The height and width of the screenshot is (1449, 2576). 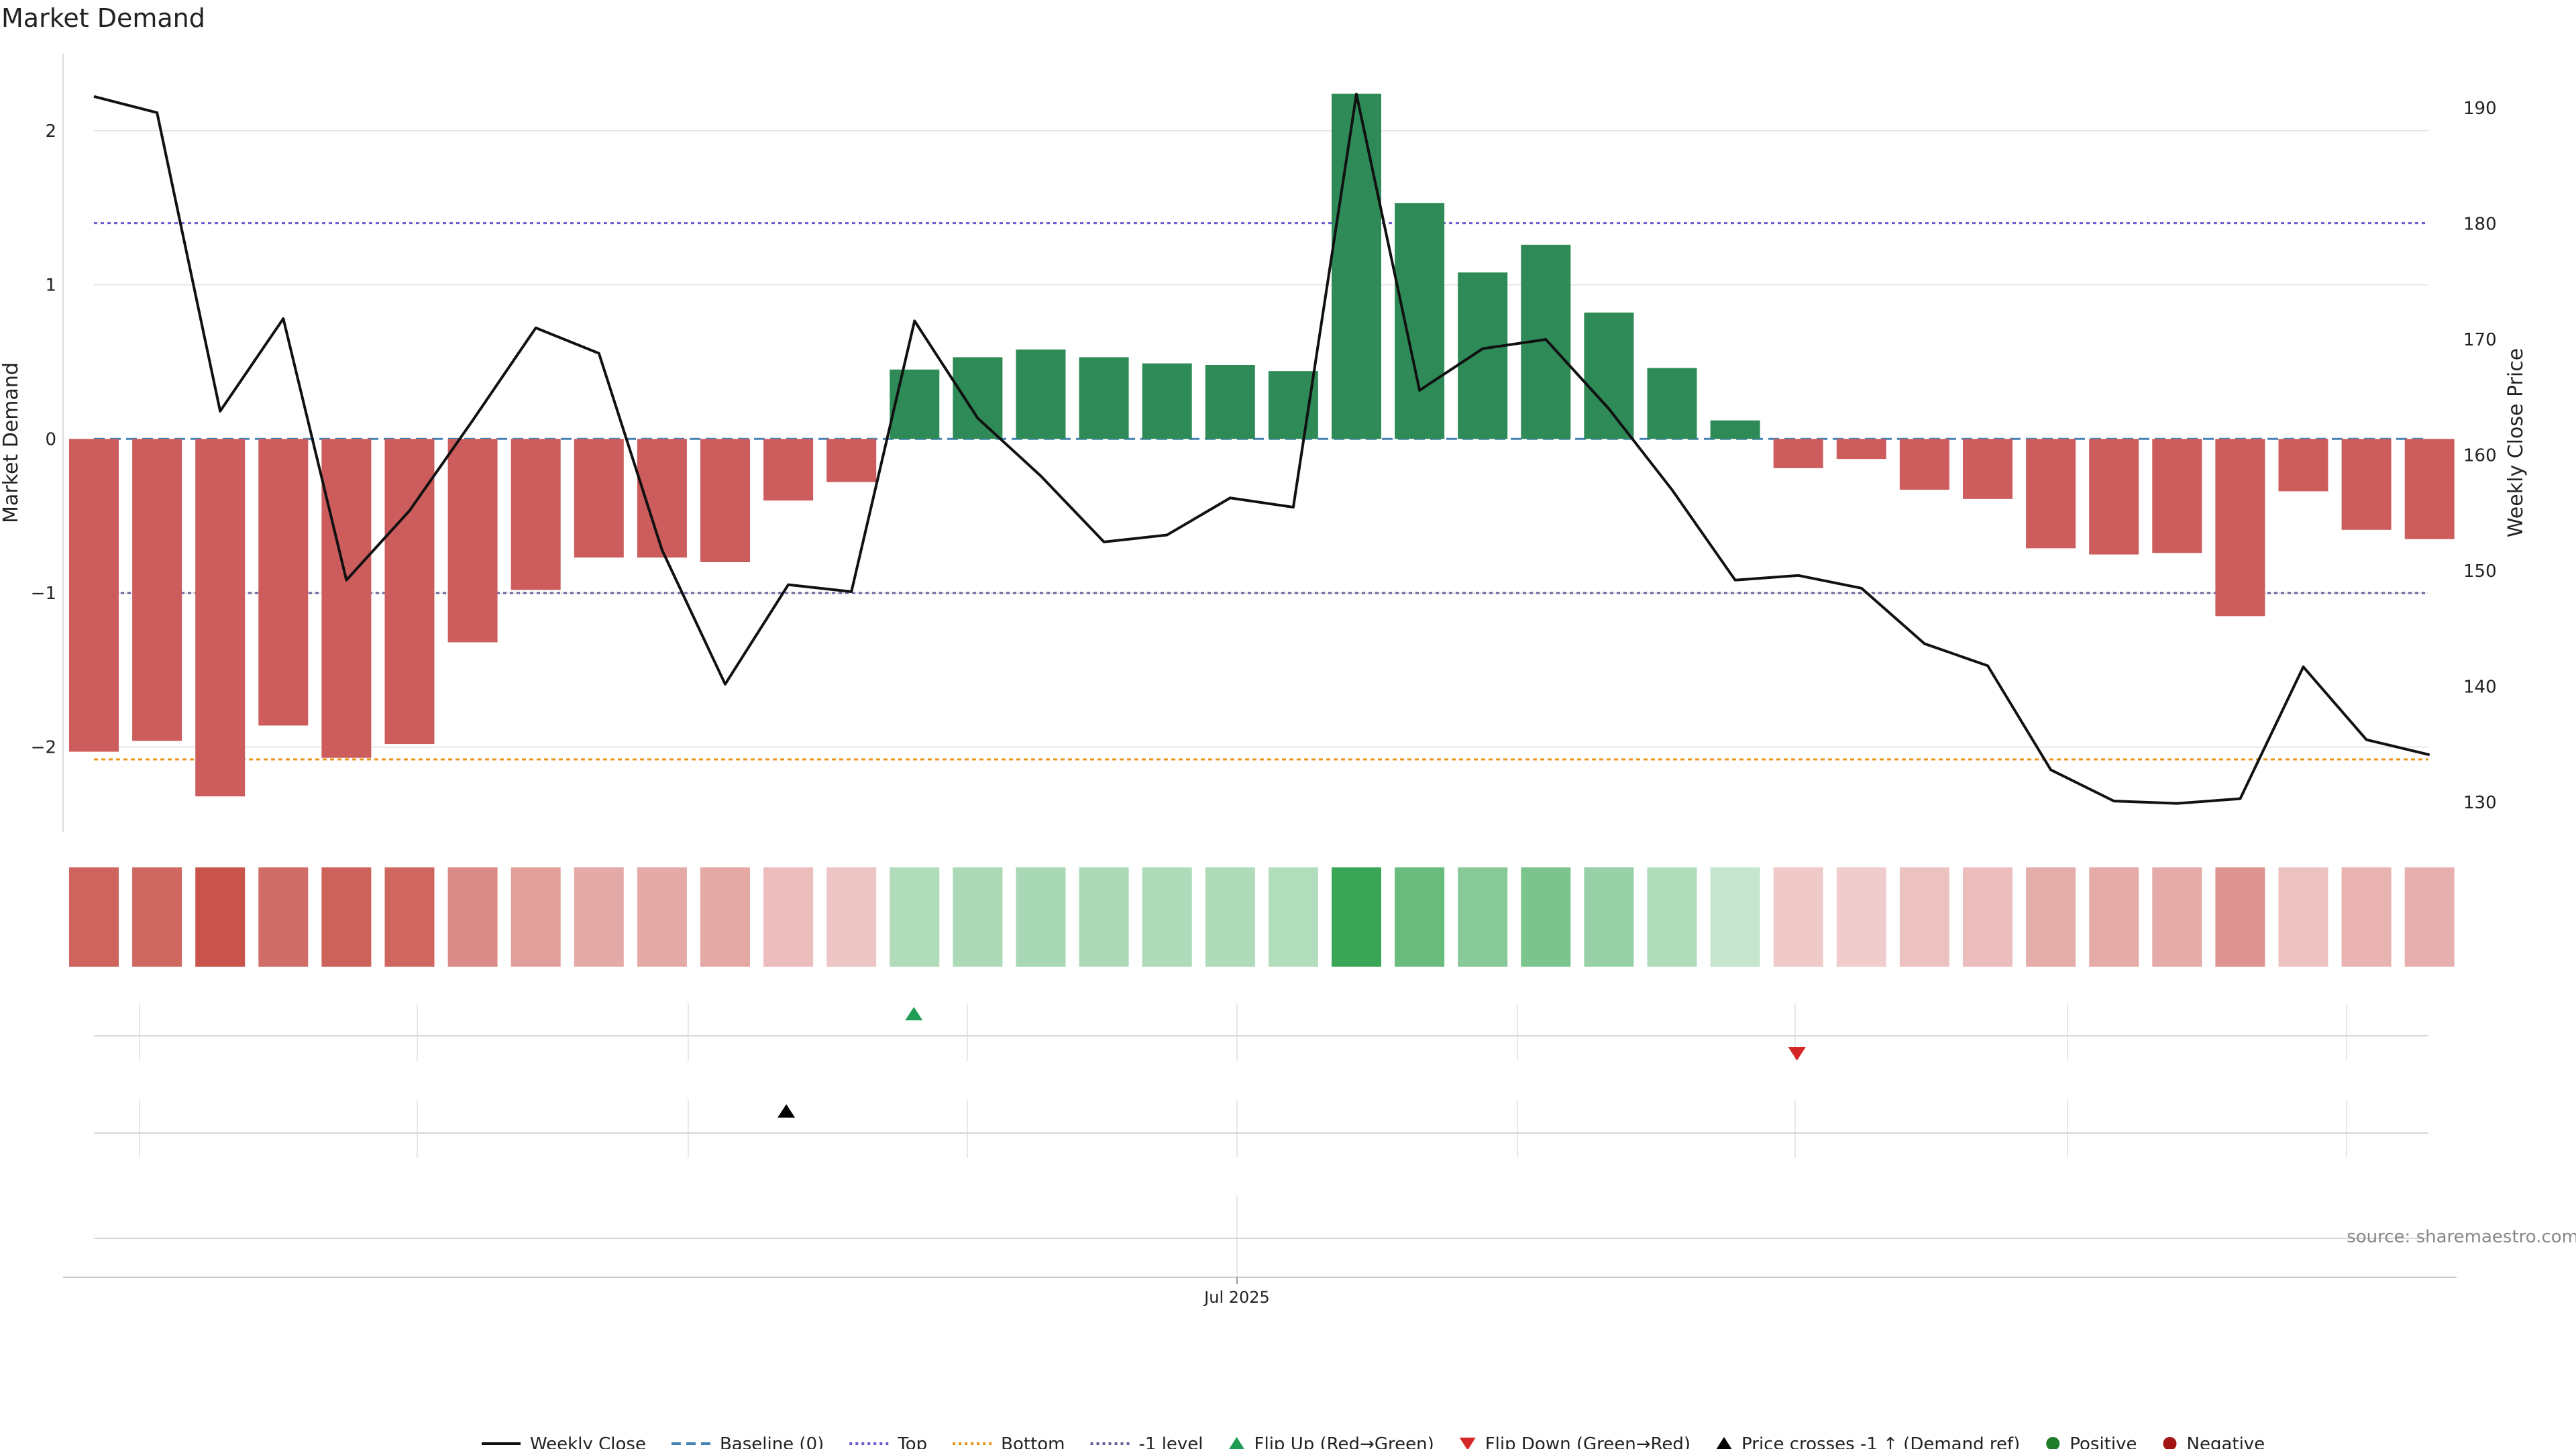 I want to click on legend-item: Flip Down (Green→Red), so click(x=1574, y=1441).